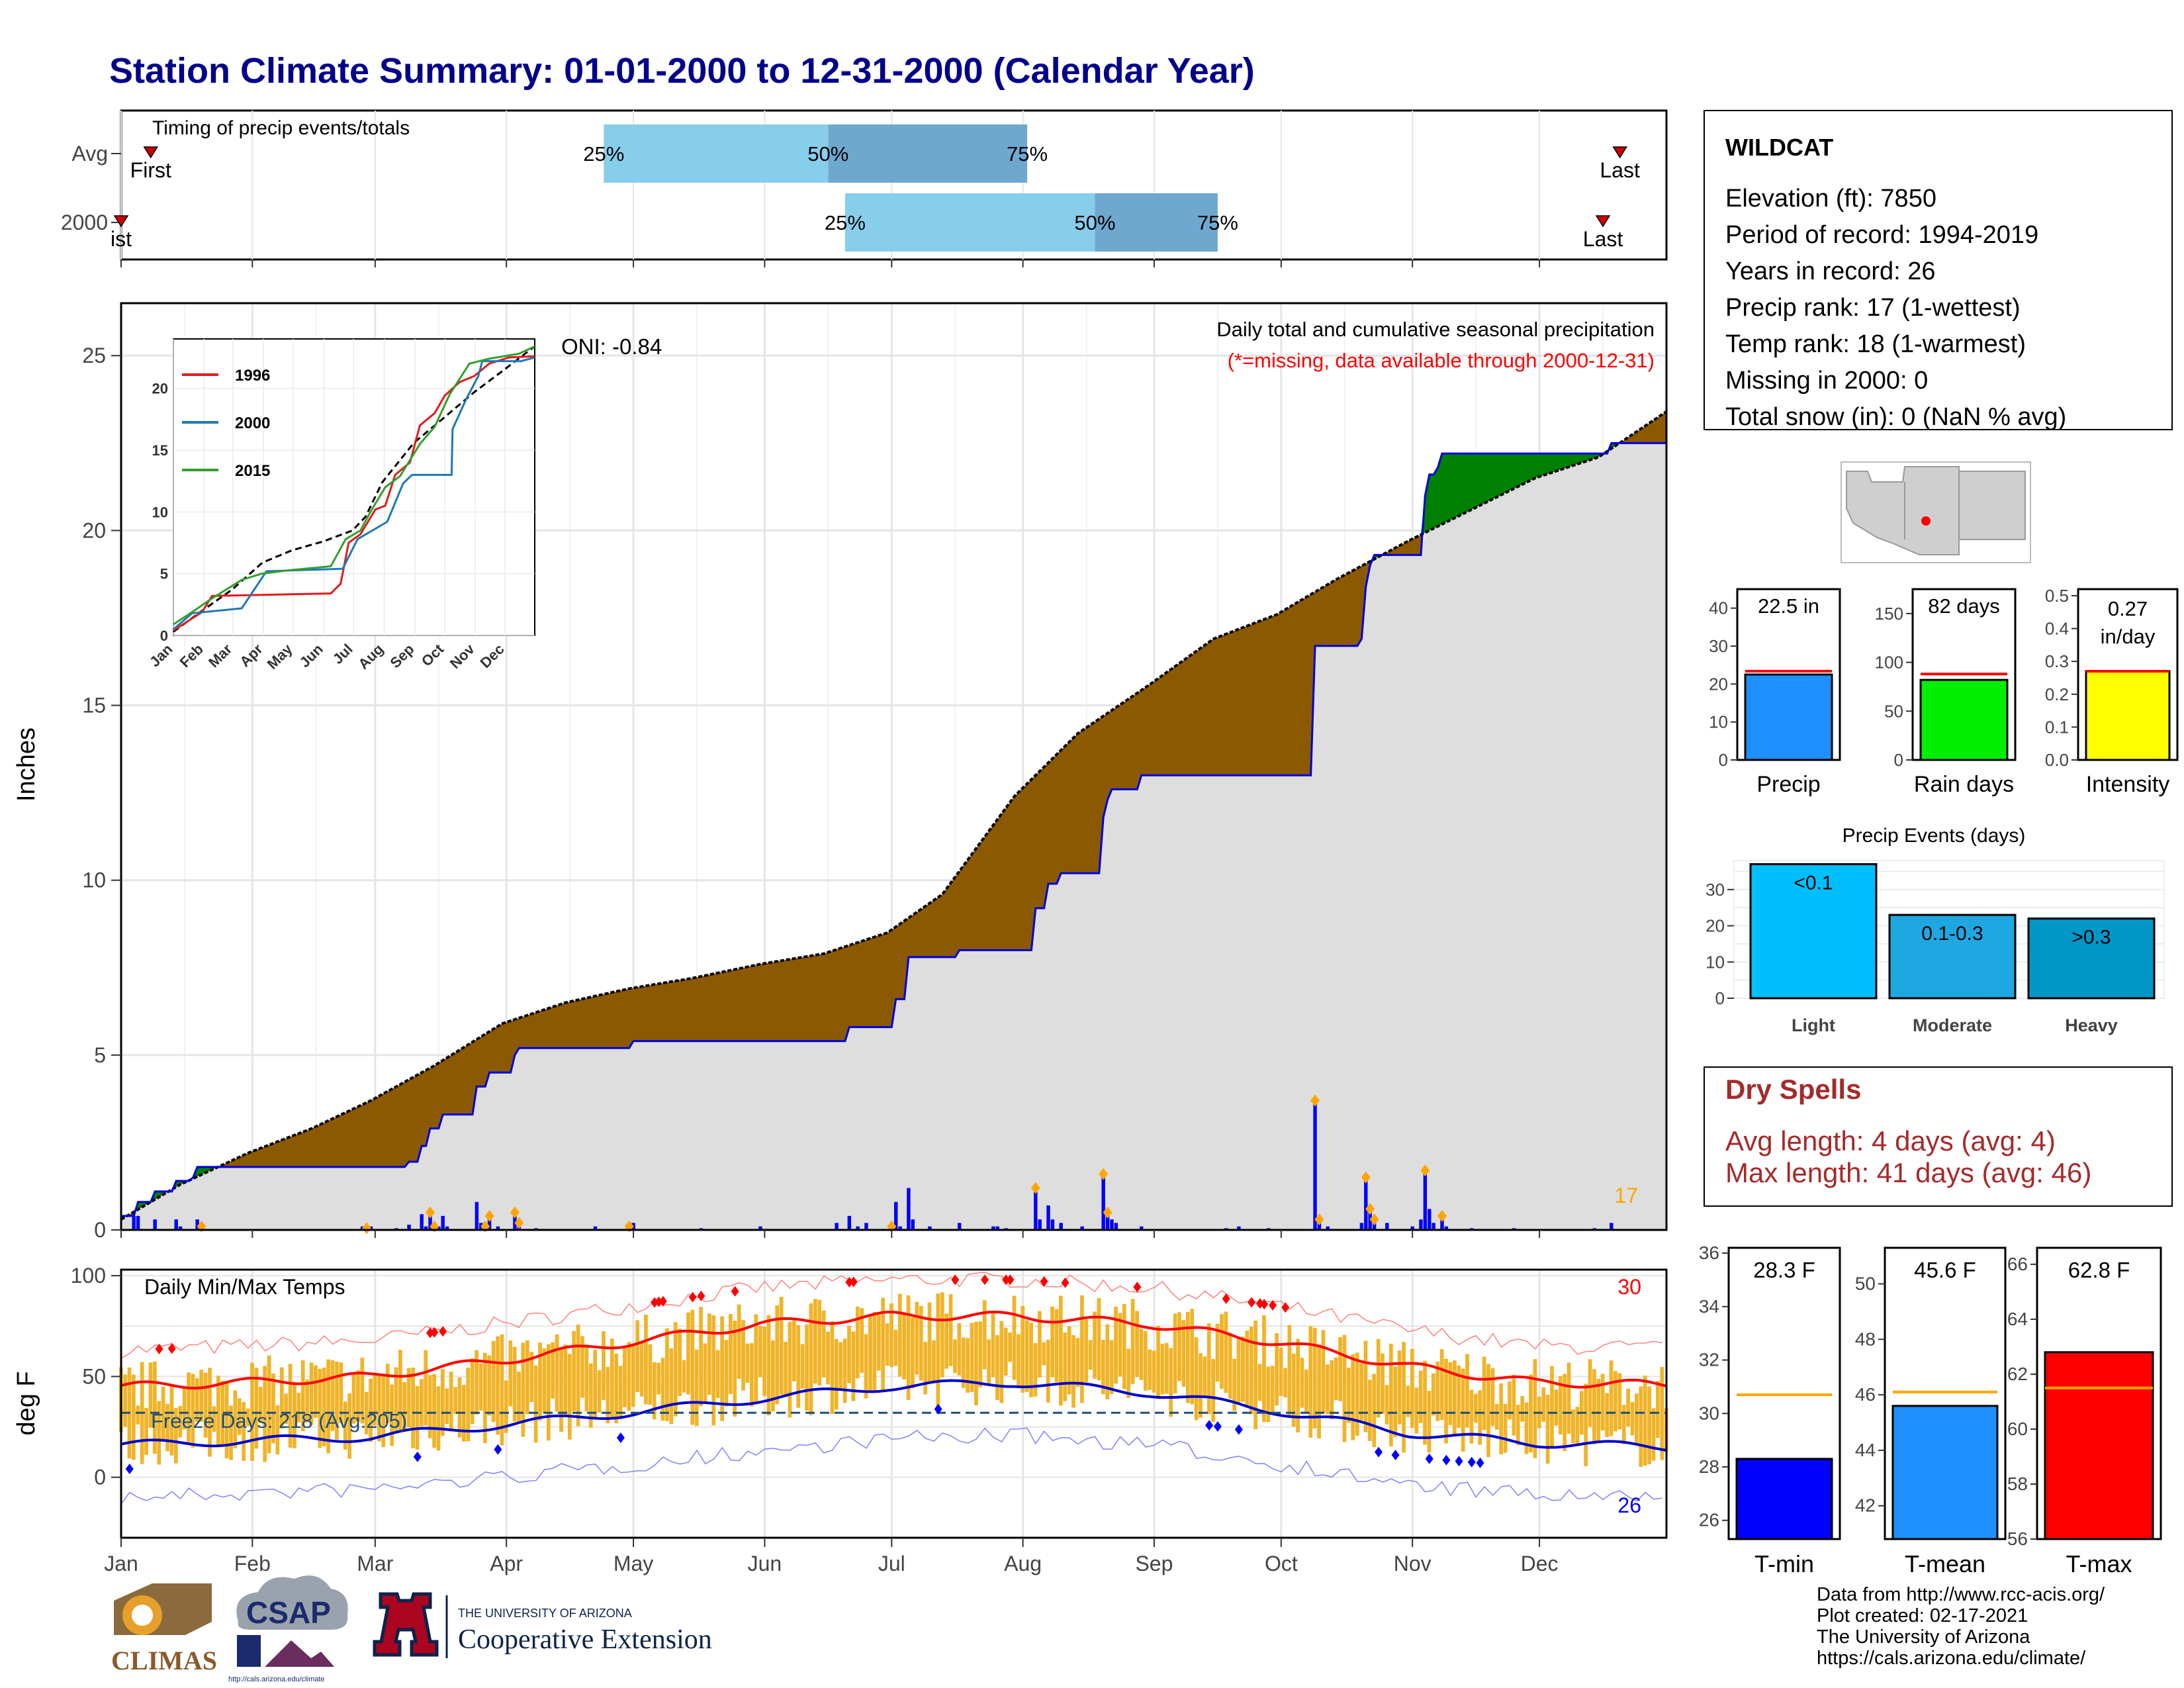 This screenshot has width=2184, height=1688. What do you see at coordinates (100, 1055) in the screenshot?
I see `precip-y-tick-label: 5` at bounding box center [100, 1055].